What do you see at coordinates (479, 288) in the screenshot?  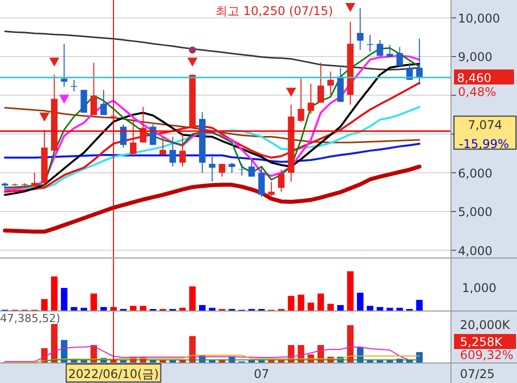 I see `text: 1,000` at bounding box center [479, 288].